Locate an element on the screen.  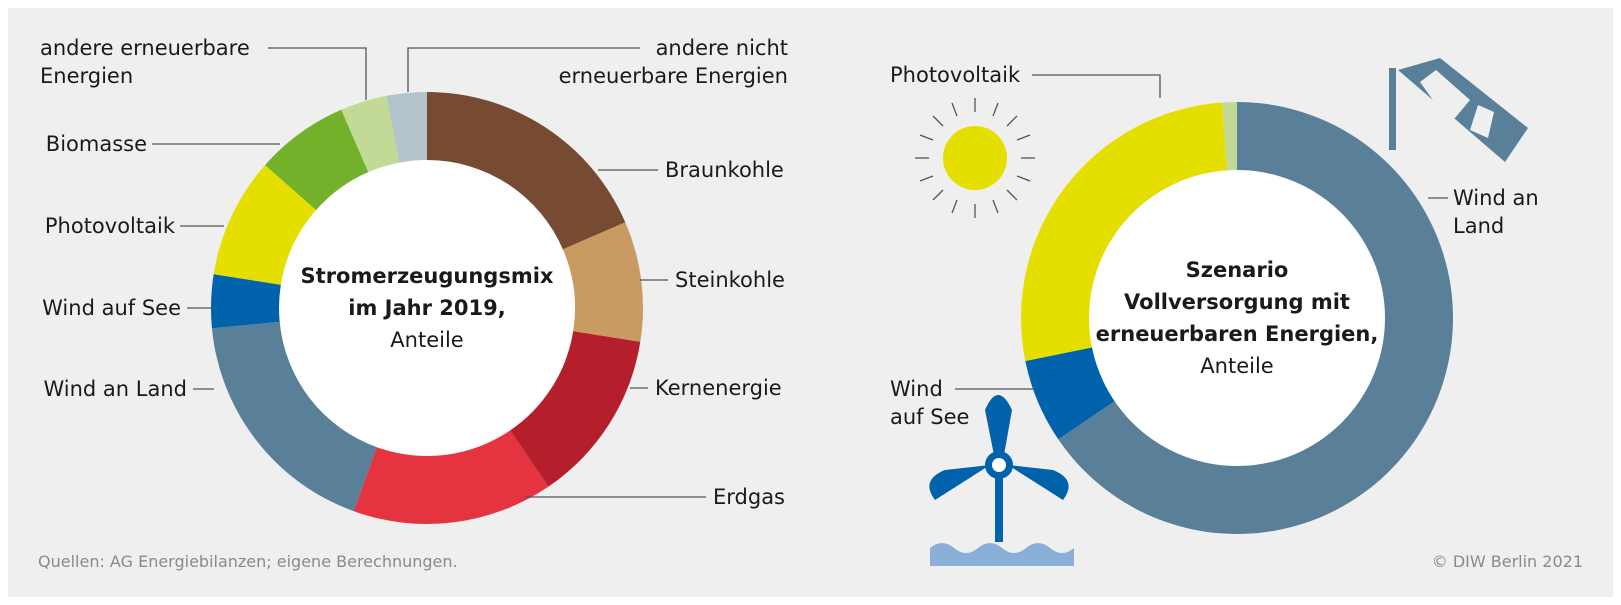
turbine-icon is located at coordinates (1001, 480).